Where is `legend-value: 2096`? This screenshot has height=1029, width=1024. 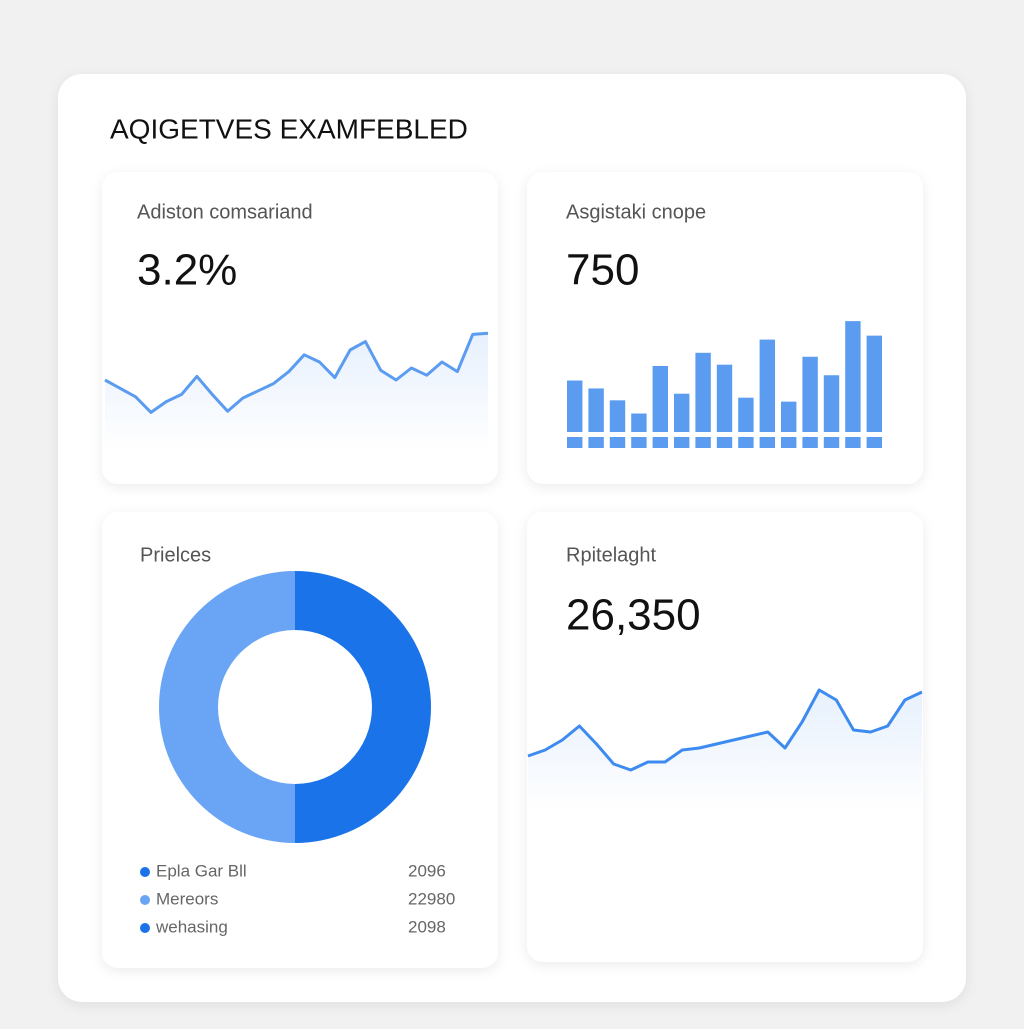 legend-value: 2096 is located at coordinates (427, 870).